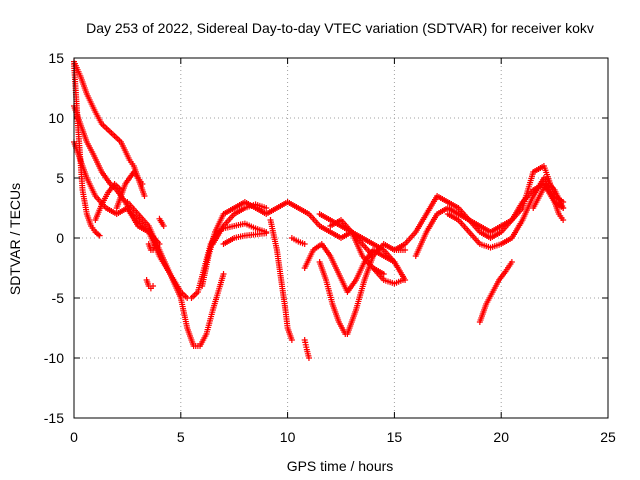 The image size is (640, 480). Describe the element at coordinates (288, 437) in the screenshot. I see `x-tick-label: 10` at that location.